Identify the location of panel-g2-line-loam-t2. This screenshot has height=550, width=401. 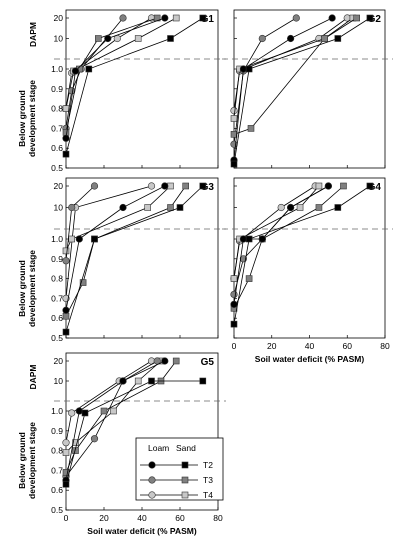
(283, 89).